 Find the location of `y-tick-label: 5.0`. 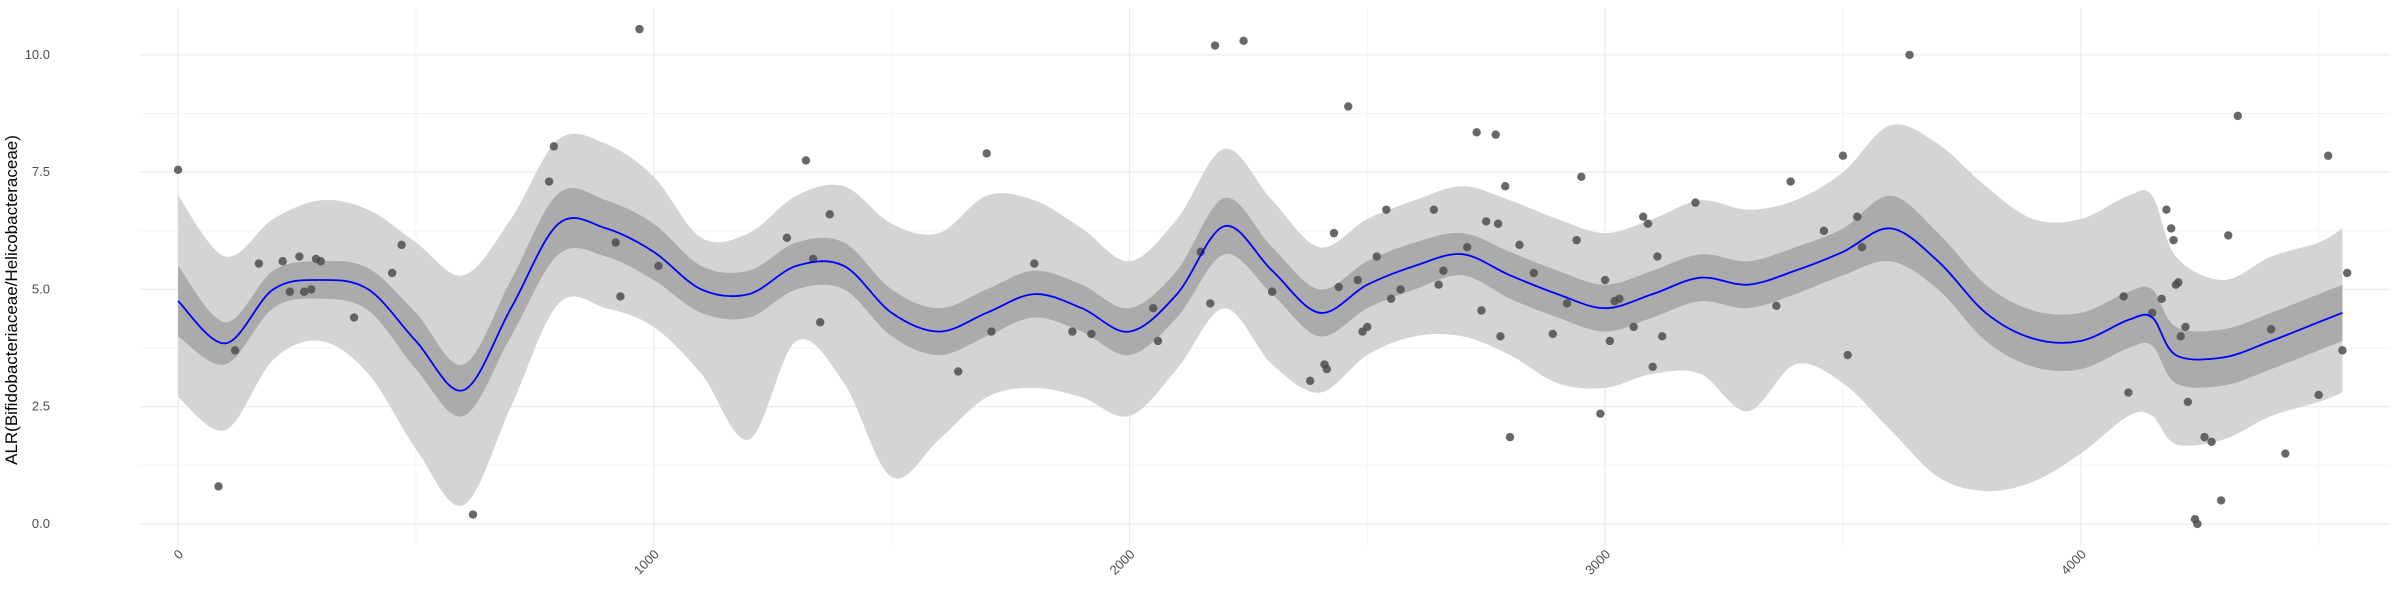

y-tick-label: 5.0 is located at coordinates (41, 288).